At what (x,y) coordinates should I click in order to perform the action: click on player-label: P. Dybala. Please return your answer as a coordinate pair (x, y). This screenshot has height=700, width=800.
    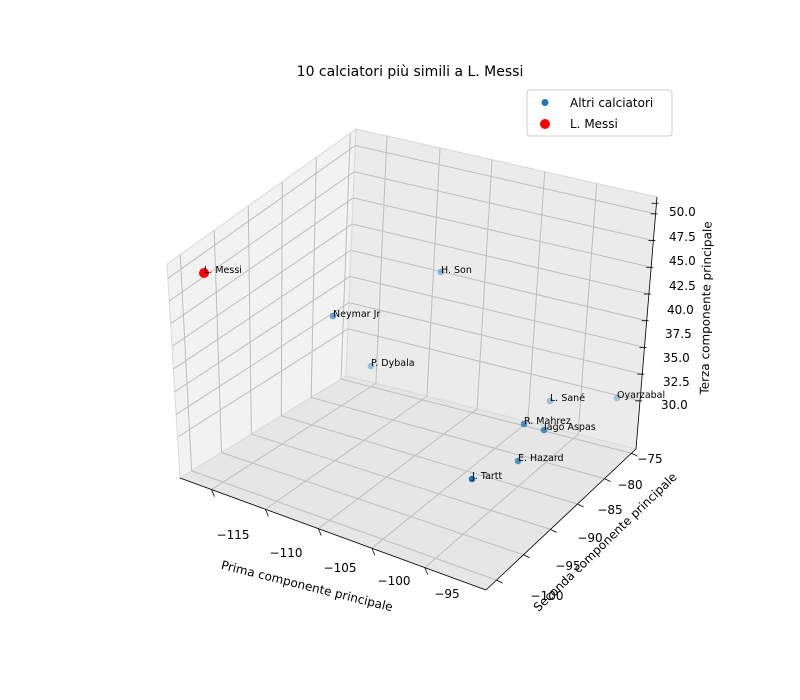
    Looking at the image, I should click on (393, 363).